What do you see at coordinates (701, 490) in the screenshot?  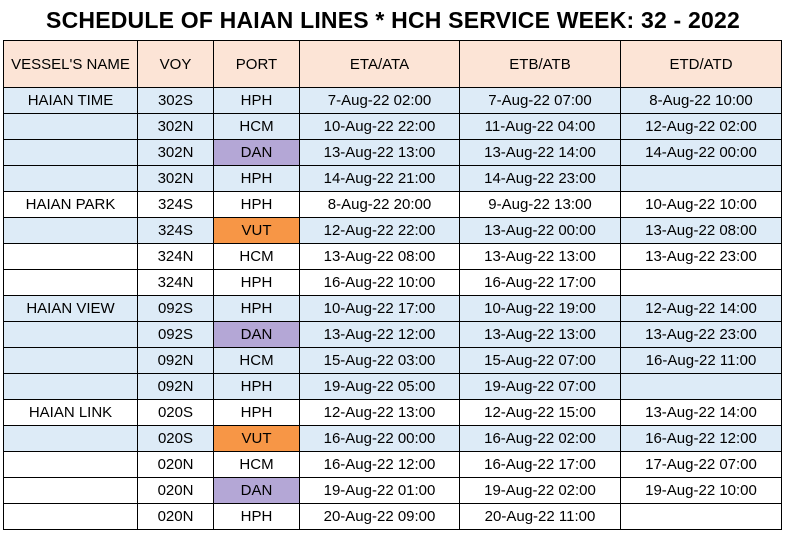 I see `cell-etd: 19-Aug-22 10:00` at bounding box center [701, 490].